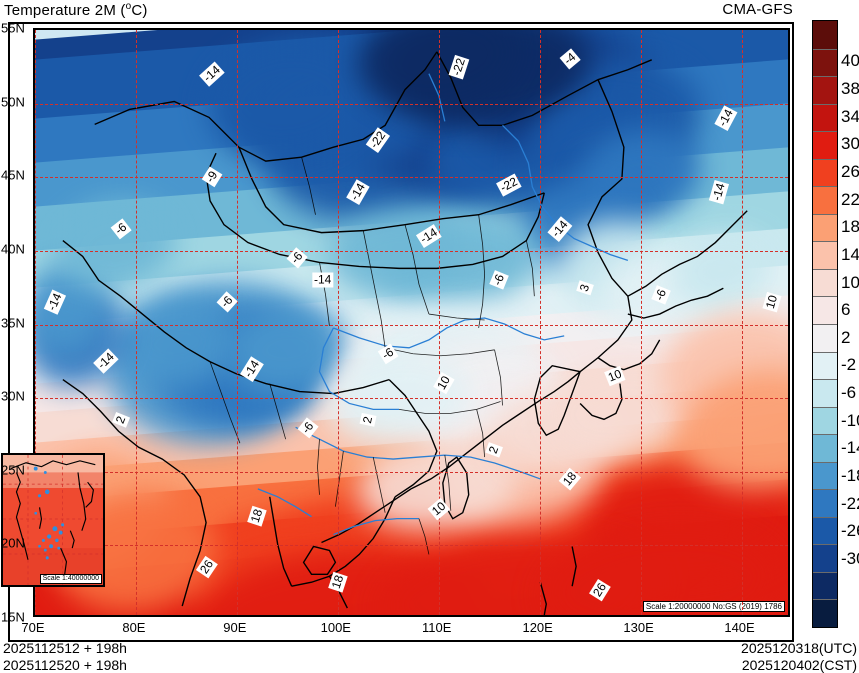 The height and width of the screenshot is (673, 859). What do you see at coordinates (13, 322) in the screenshot?
I see `lat-tick-35N: 35N` at bounding box center [13, 322].